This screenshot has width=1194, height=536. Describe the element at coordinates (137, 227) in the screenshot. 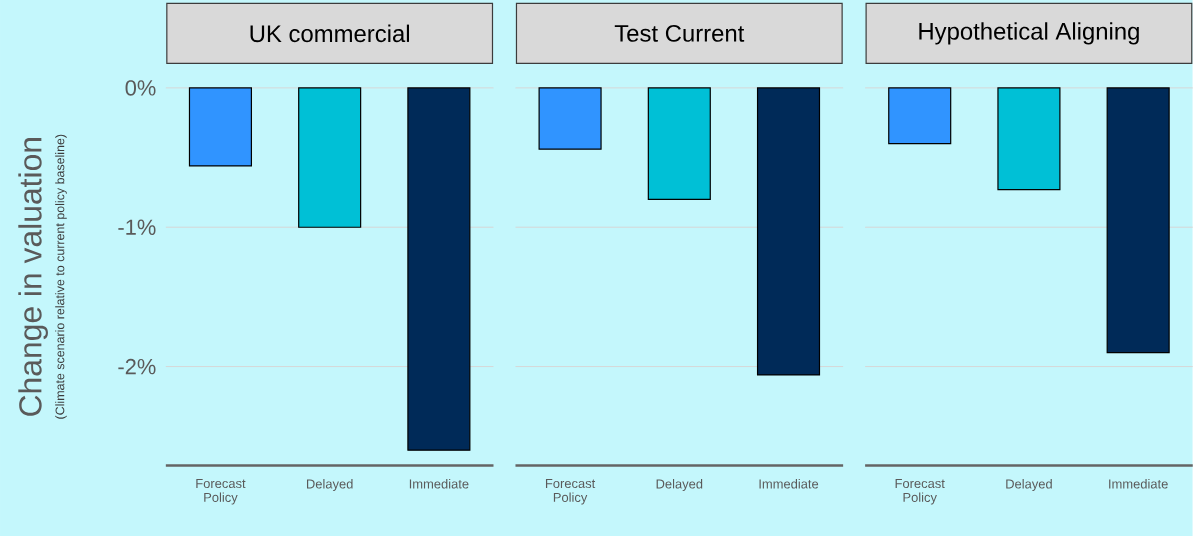

I see `y-tick-label: -1%` at that location.